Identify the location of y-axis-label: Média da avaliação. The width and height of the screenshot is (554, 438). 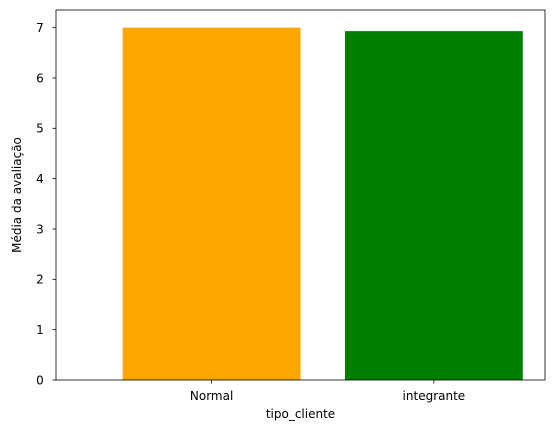
(17, 195).